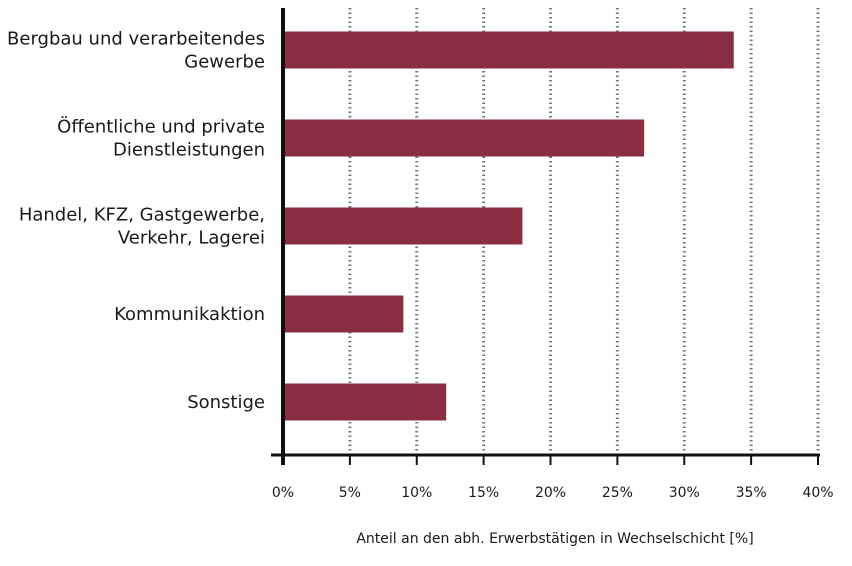  Describe the element at coordinates (751, 493) in the screenshot. I see `x-tick-label: 35%` at that location.